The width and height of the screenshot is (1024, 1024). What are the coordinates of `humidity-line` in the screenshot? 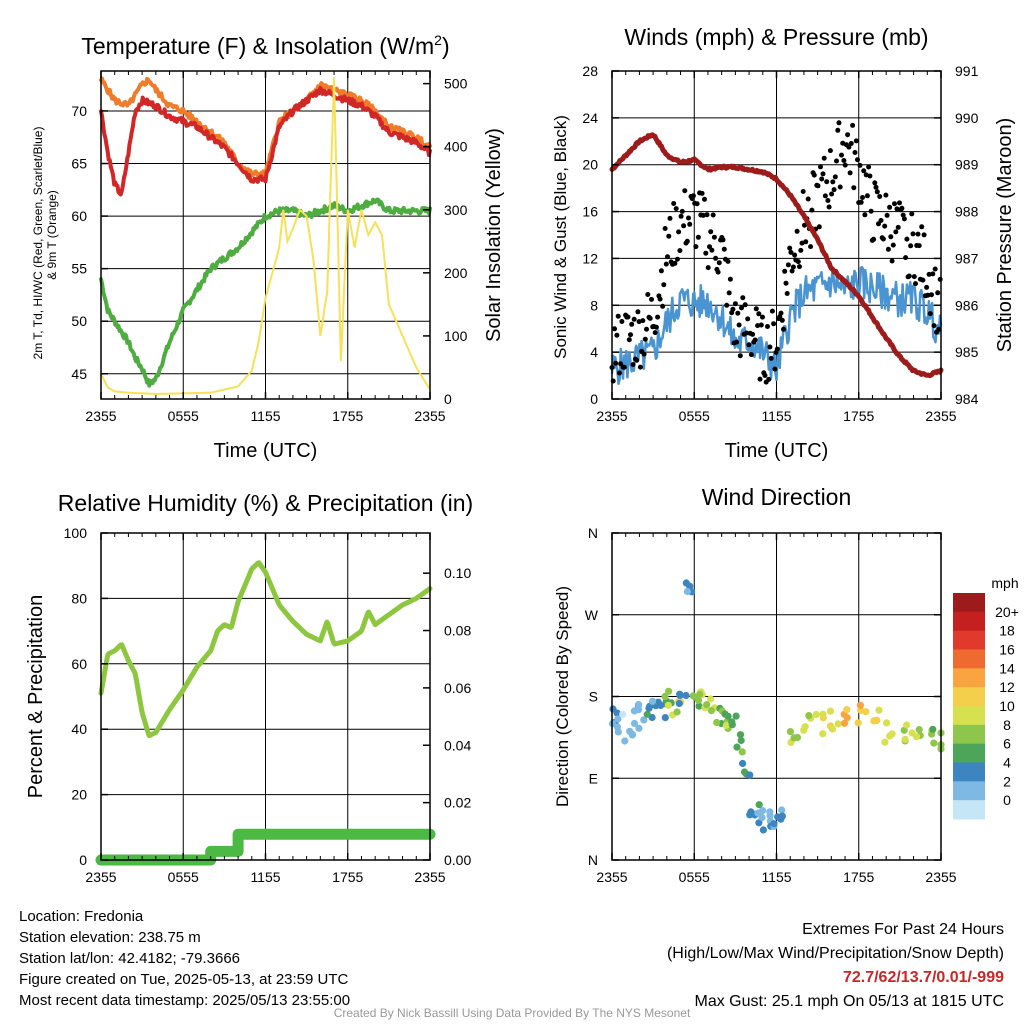 It's located at (265, 649).